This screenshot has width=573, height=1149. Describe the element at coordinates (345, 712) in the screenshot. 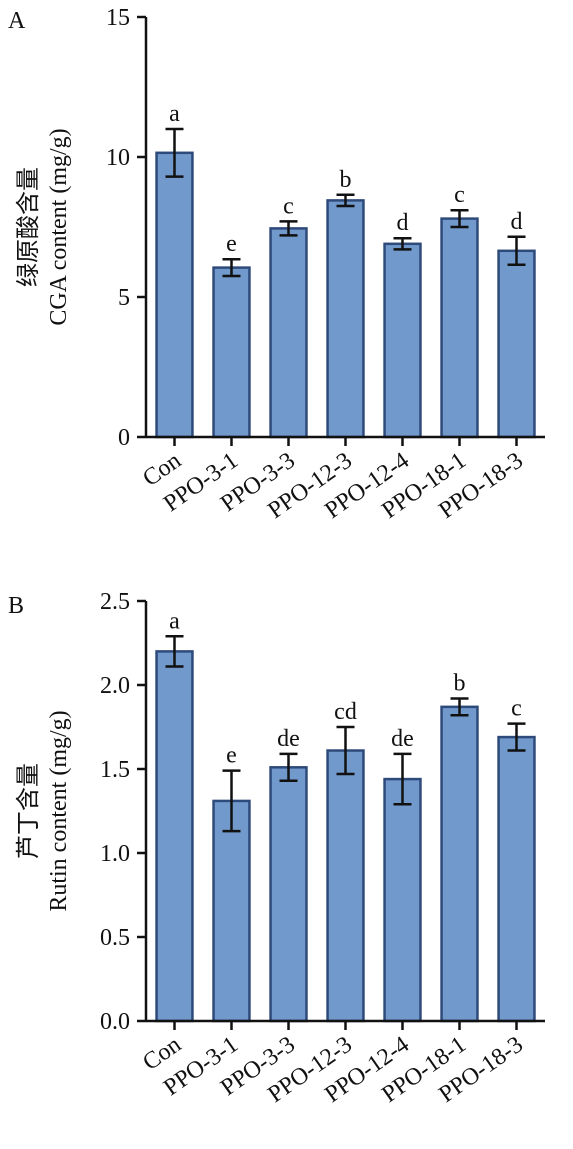

I see `significance-label: cd` at that location.